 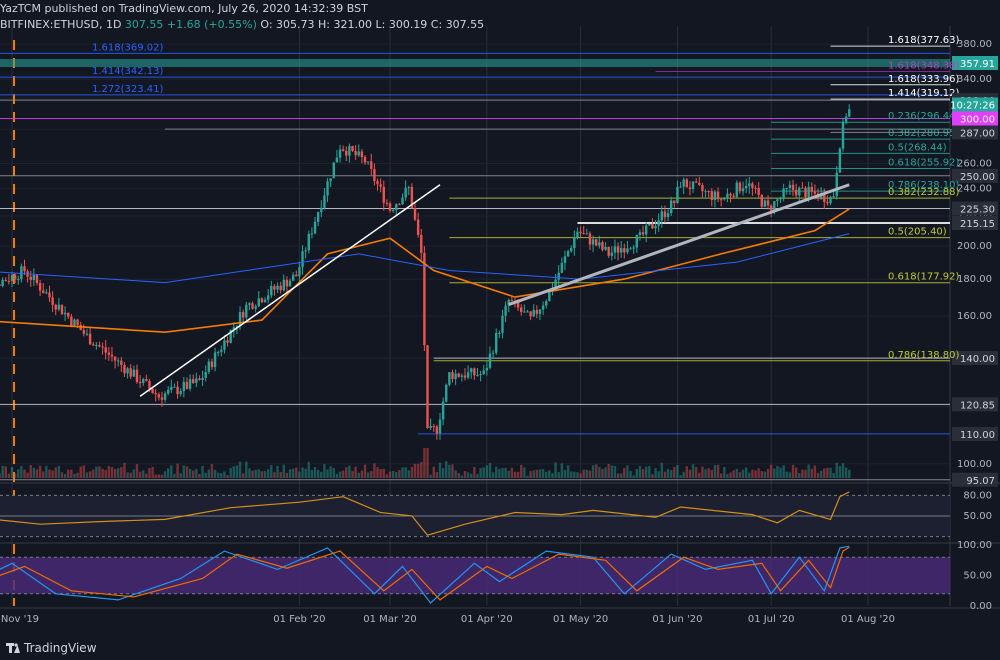 I want to click on fib-level-label: 1.618(333.96), so click(x=924, y=79).